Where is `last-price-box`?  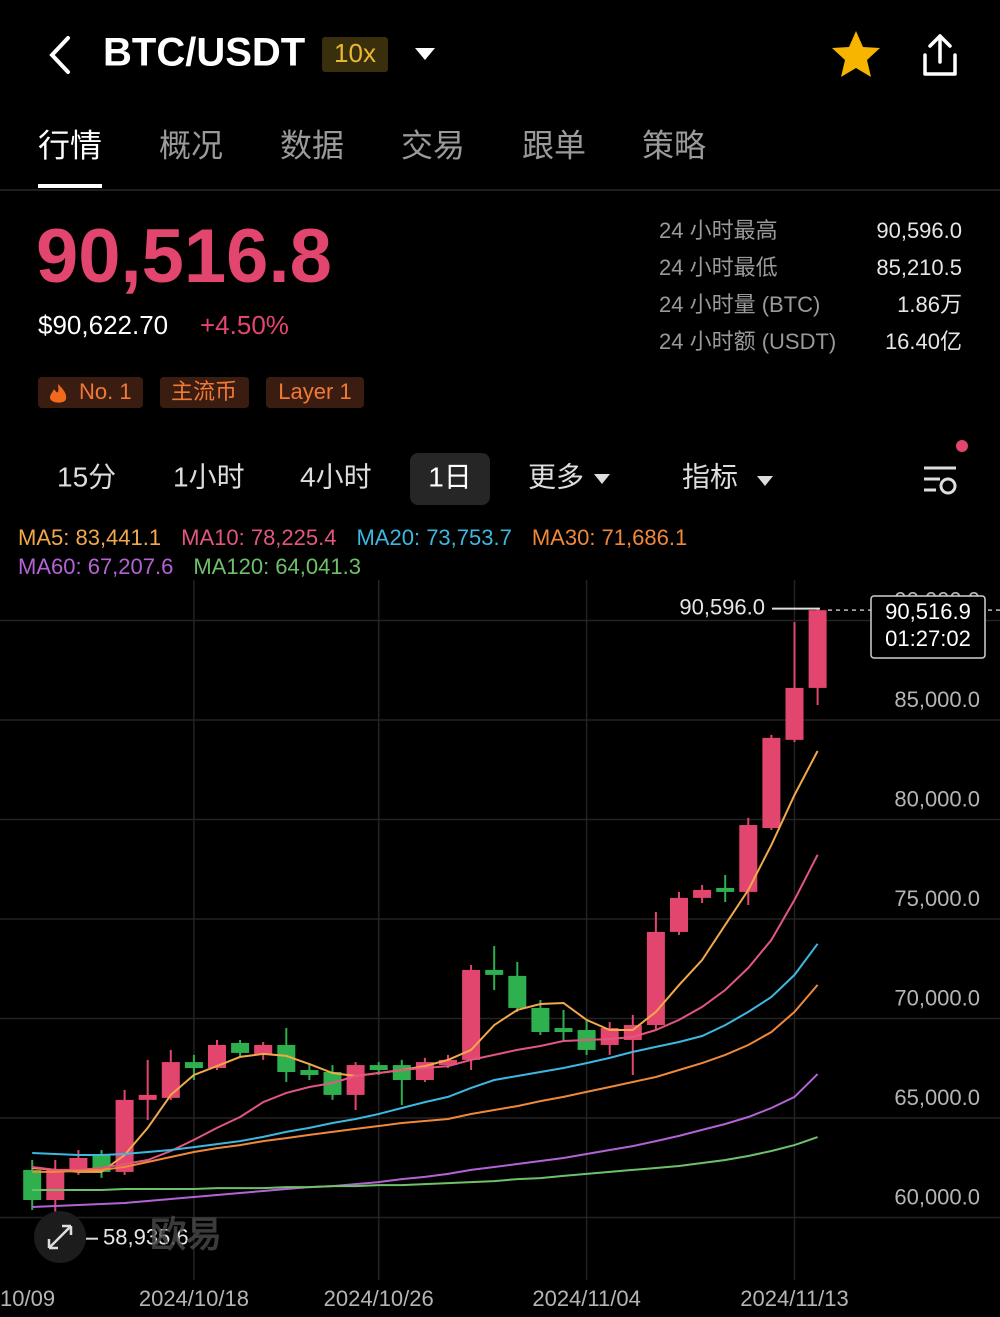 last-price-box is located at coordinates (928, 627).